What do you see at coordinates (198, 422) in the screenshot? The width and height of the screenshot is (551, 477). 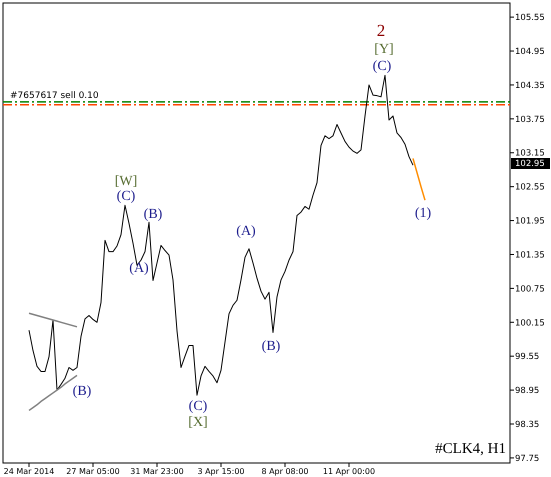 I see `annotation: [X]` at bounding box center [198, 422].